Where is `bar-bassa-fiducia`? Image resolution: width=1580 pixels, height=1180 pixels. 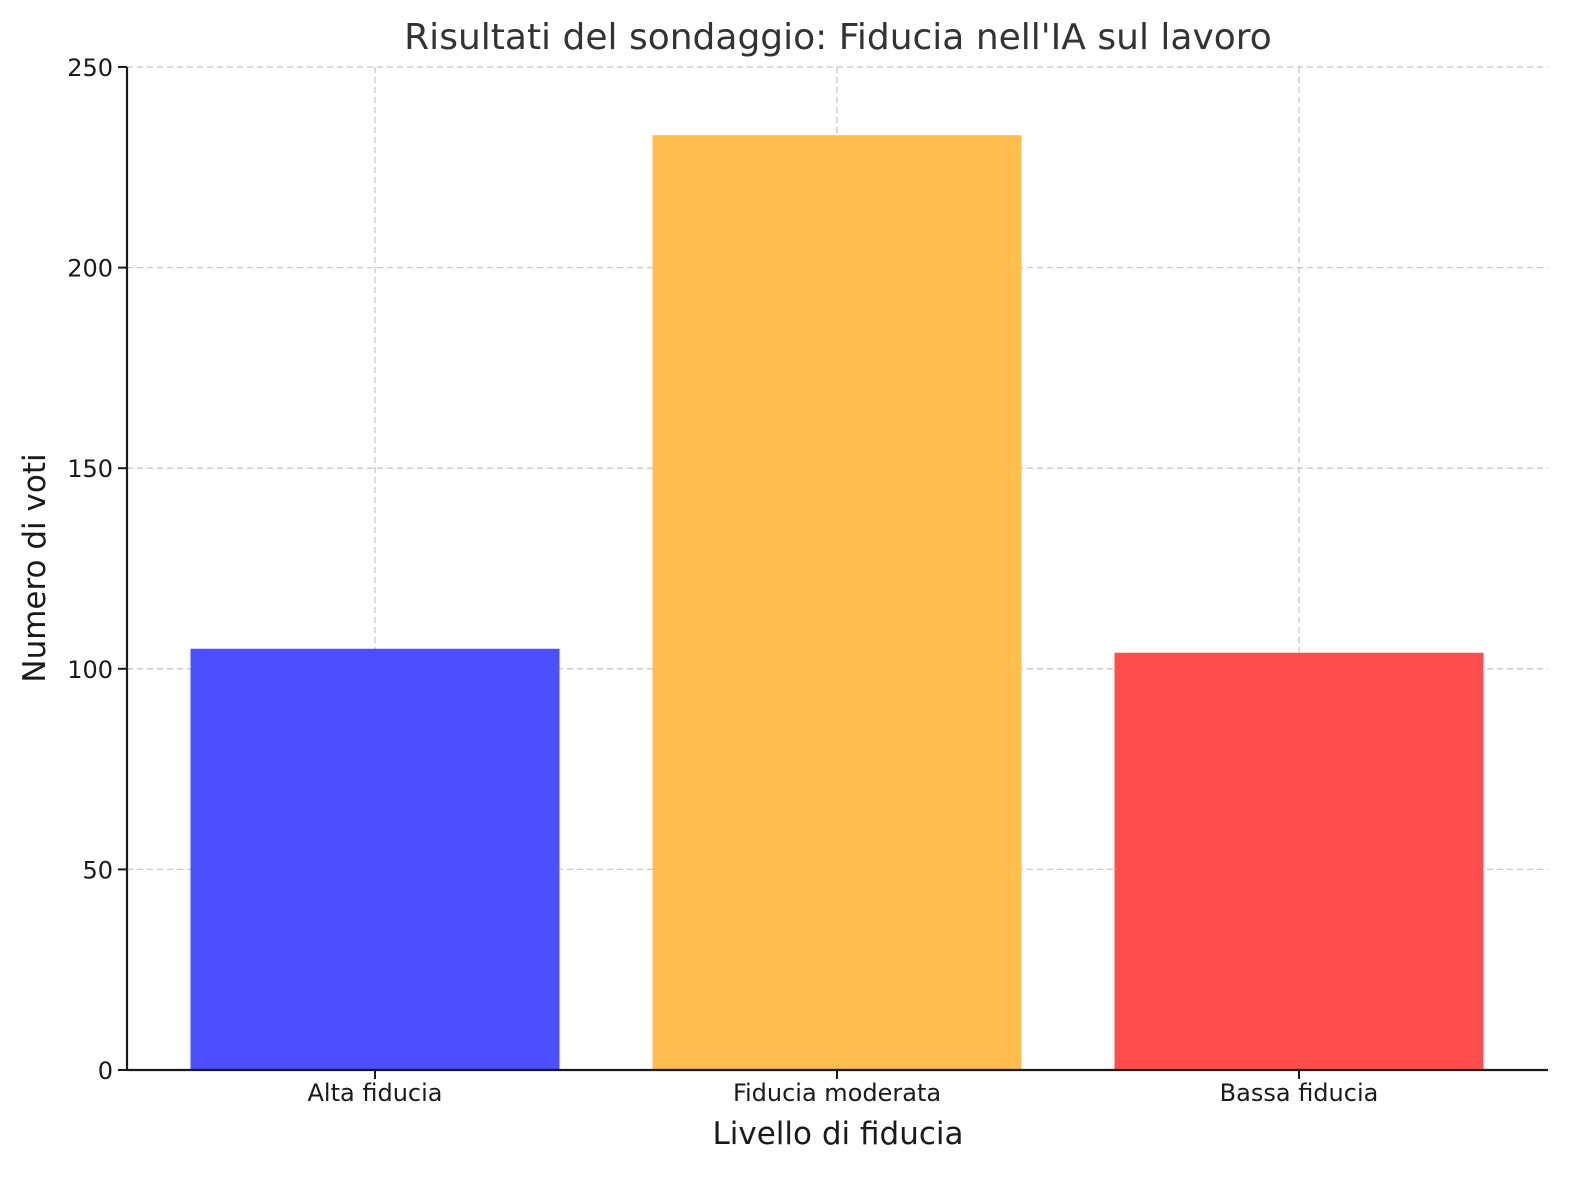
bar-bassa-fiducia is located at coordinates (1299, 861).